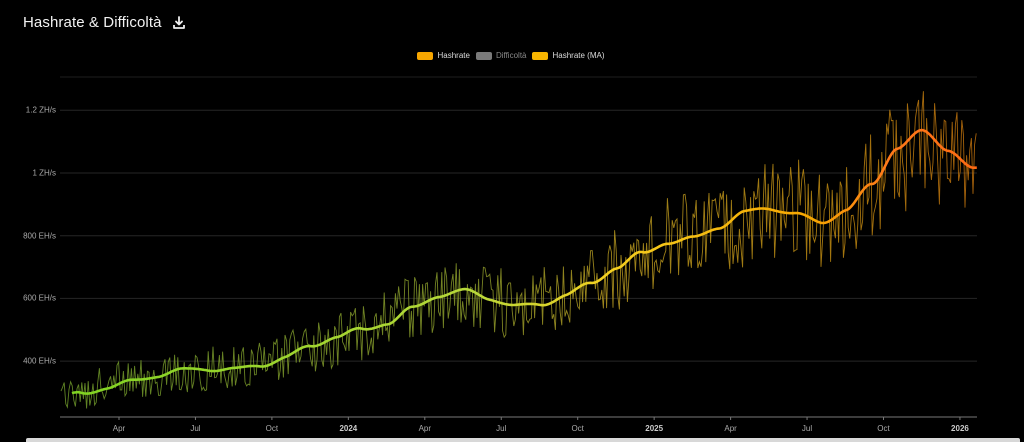 The height and width of the screenshot is (442, 1024). Describe the element at coordinates (39, 236) in the screenshot. I see `y-tick-label: 800 EH/s` at that location.